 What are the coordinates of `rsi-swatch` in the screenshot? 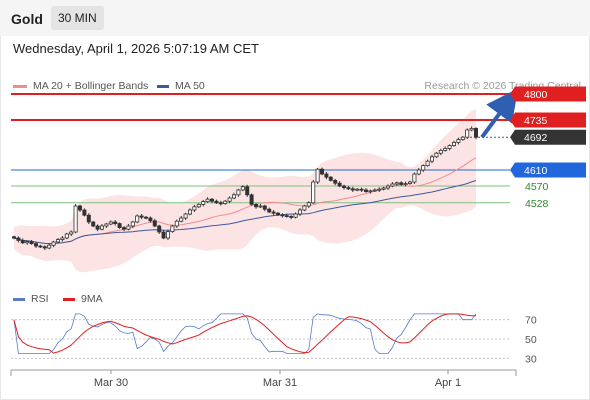 It's located at (19, 299).